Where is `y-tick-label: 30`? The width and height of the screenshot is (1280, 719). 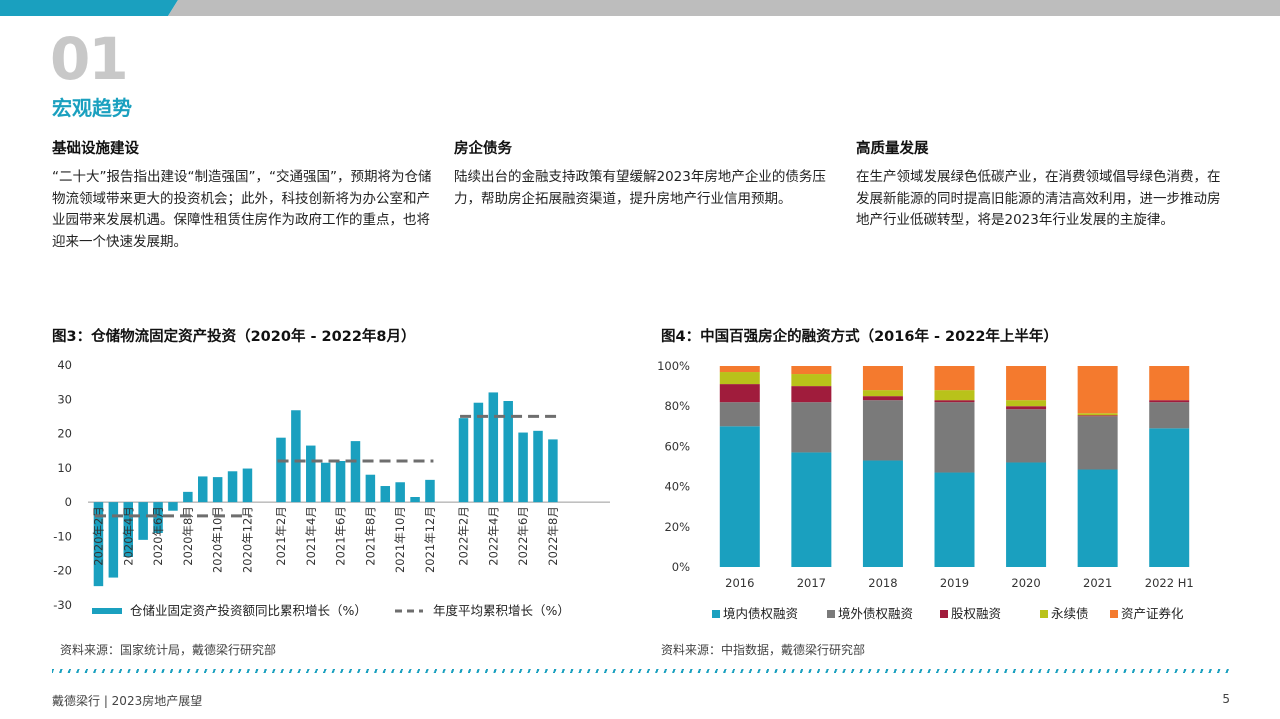
y-tick-label: 30 is located at coordinates (64, 399).